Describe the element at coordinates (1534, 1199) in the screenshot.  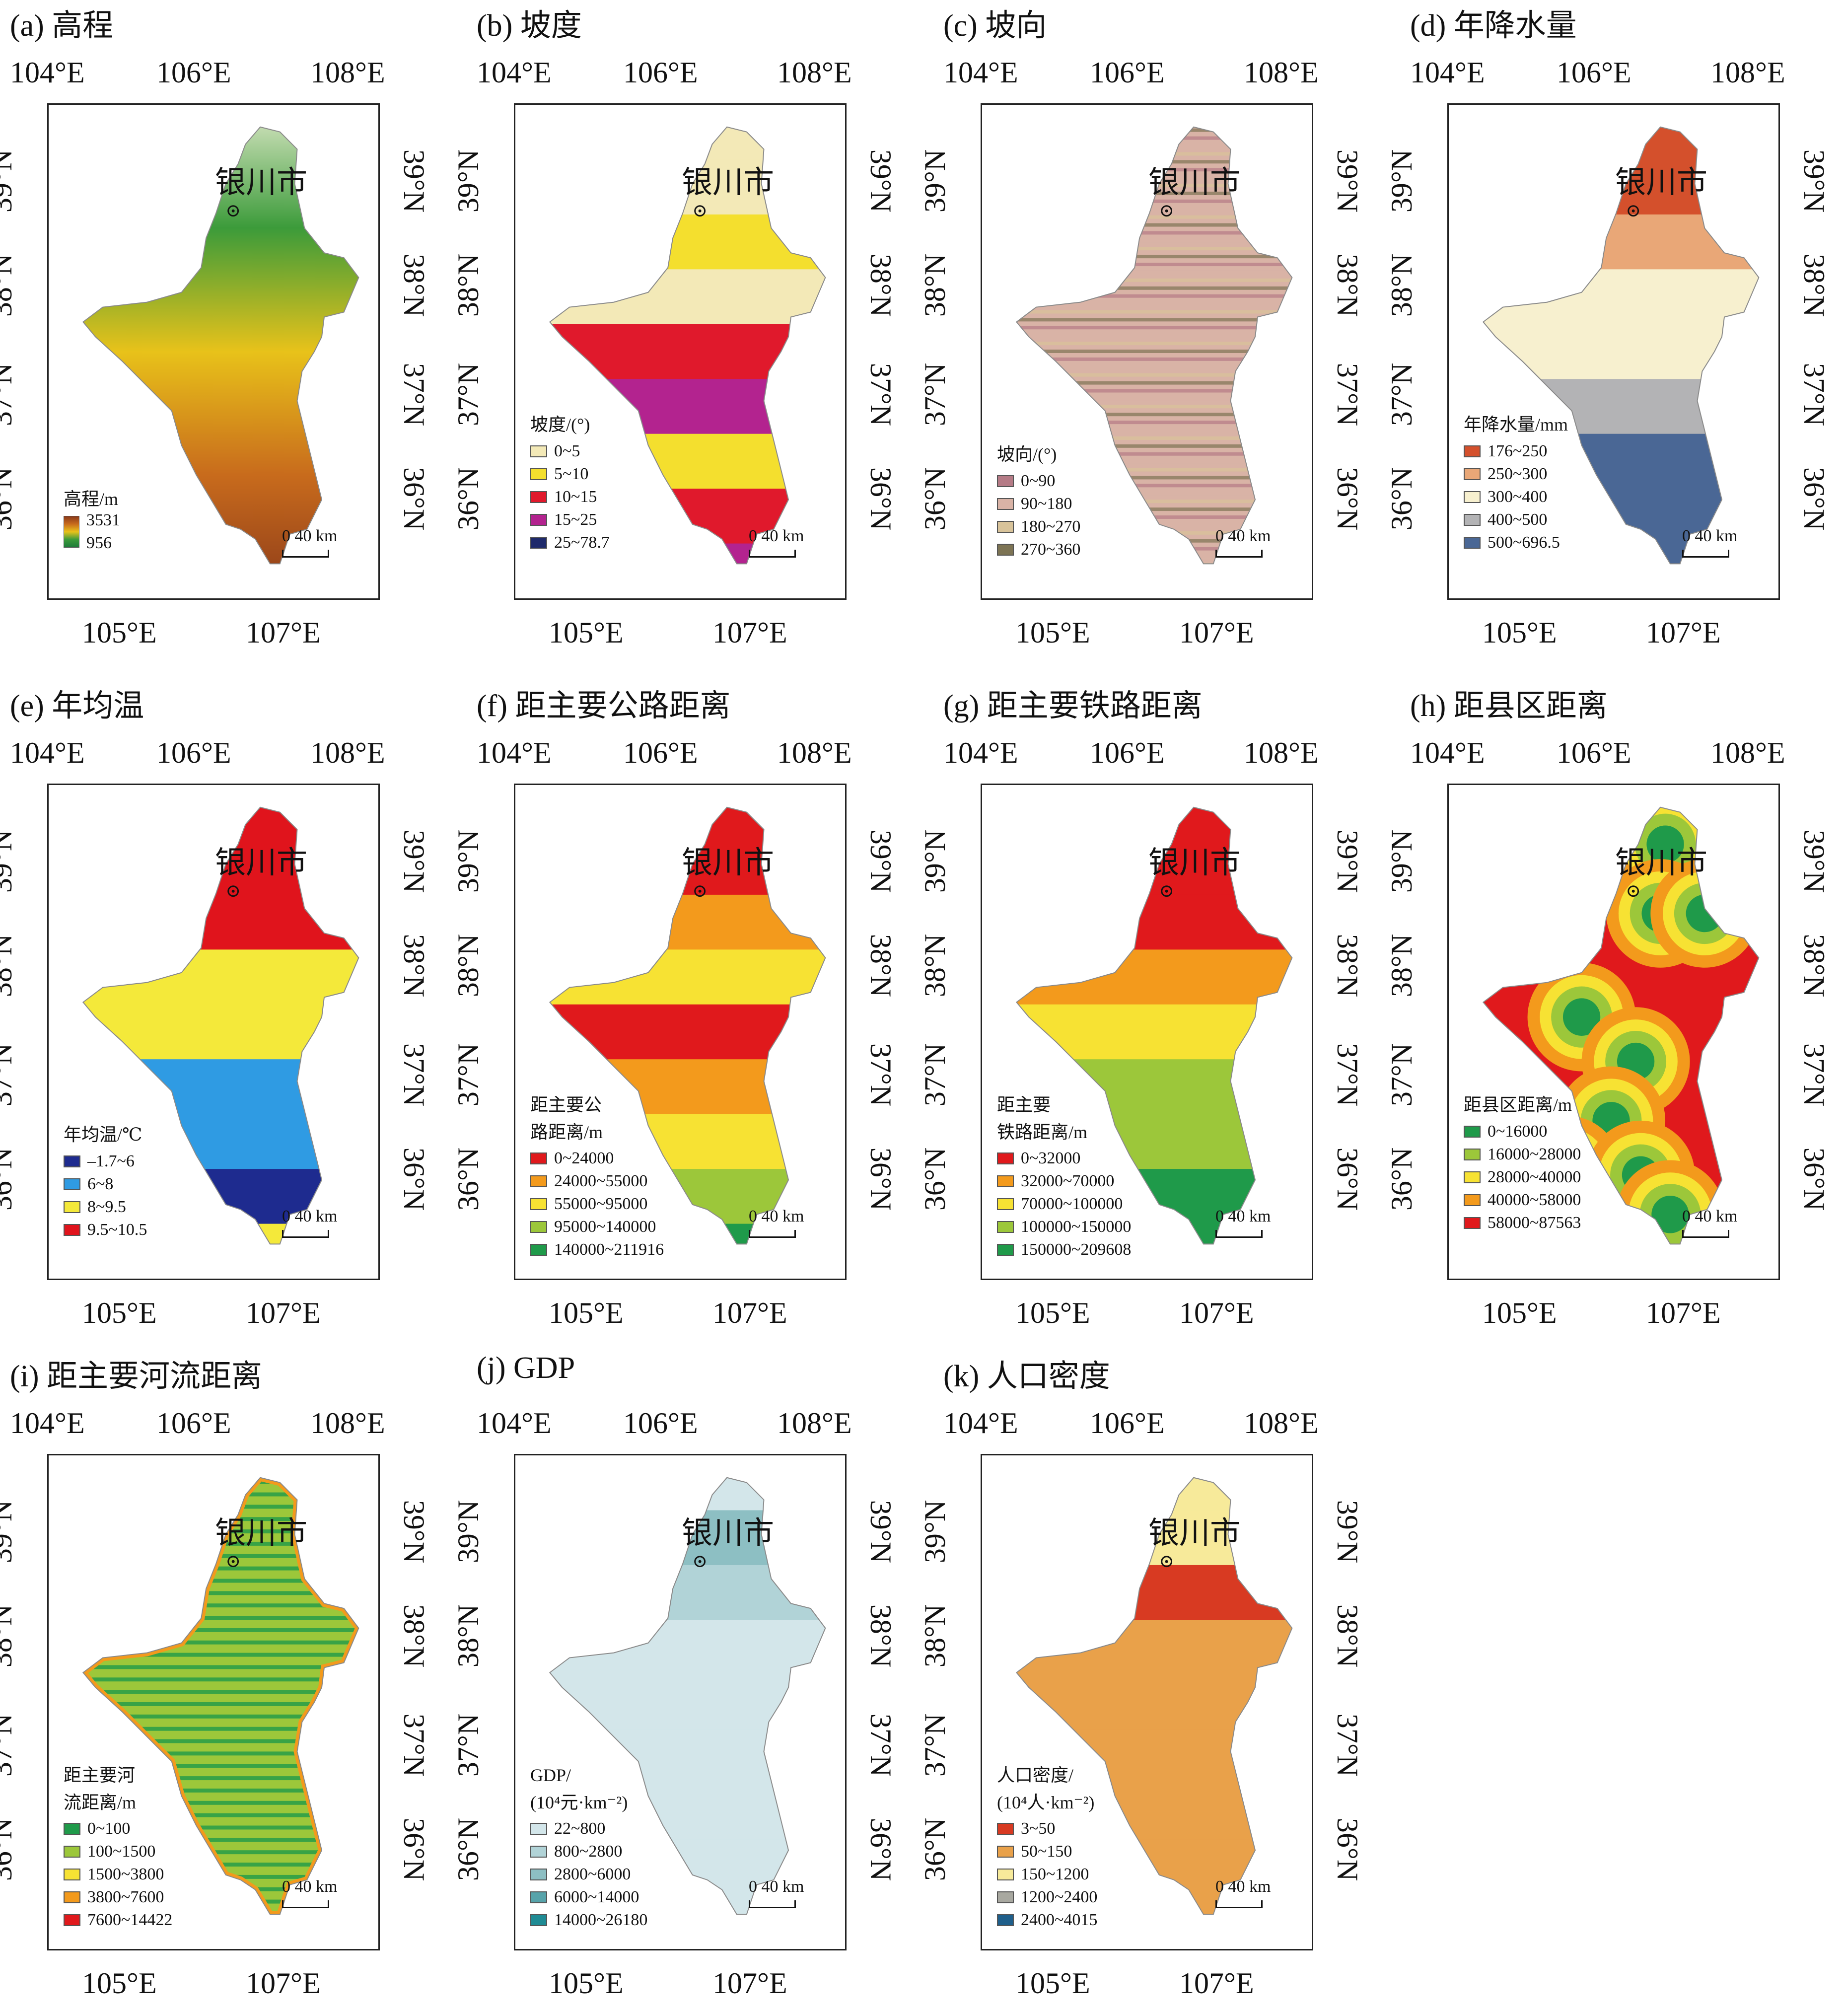
I see `legend-label: 40000~58000` at that location.